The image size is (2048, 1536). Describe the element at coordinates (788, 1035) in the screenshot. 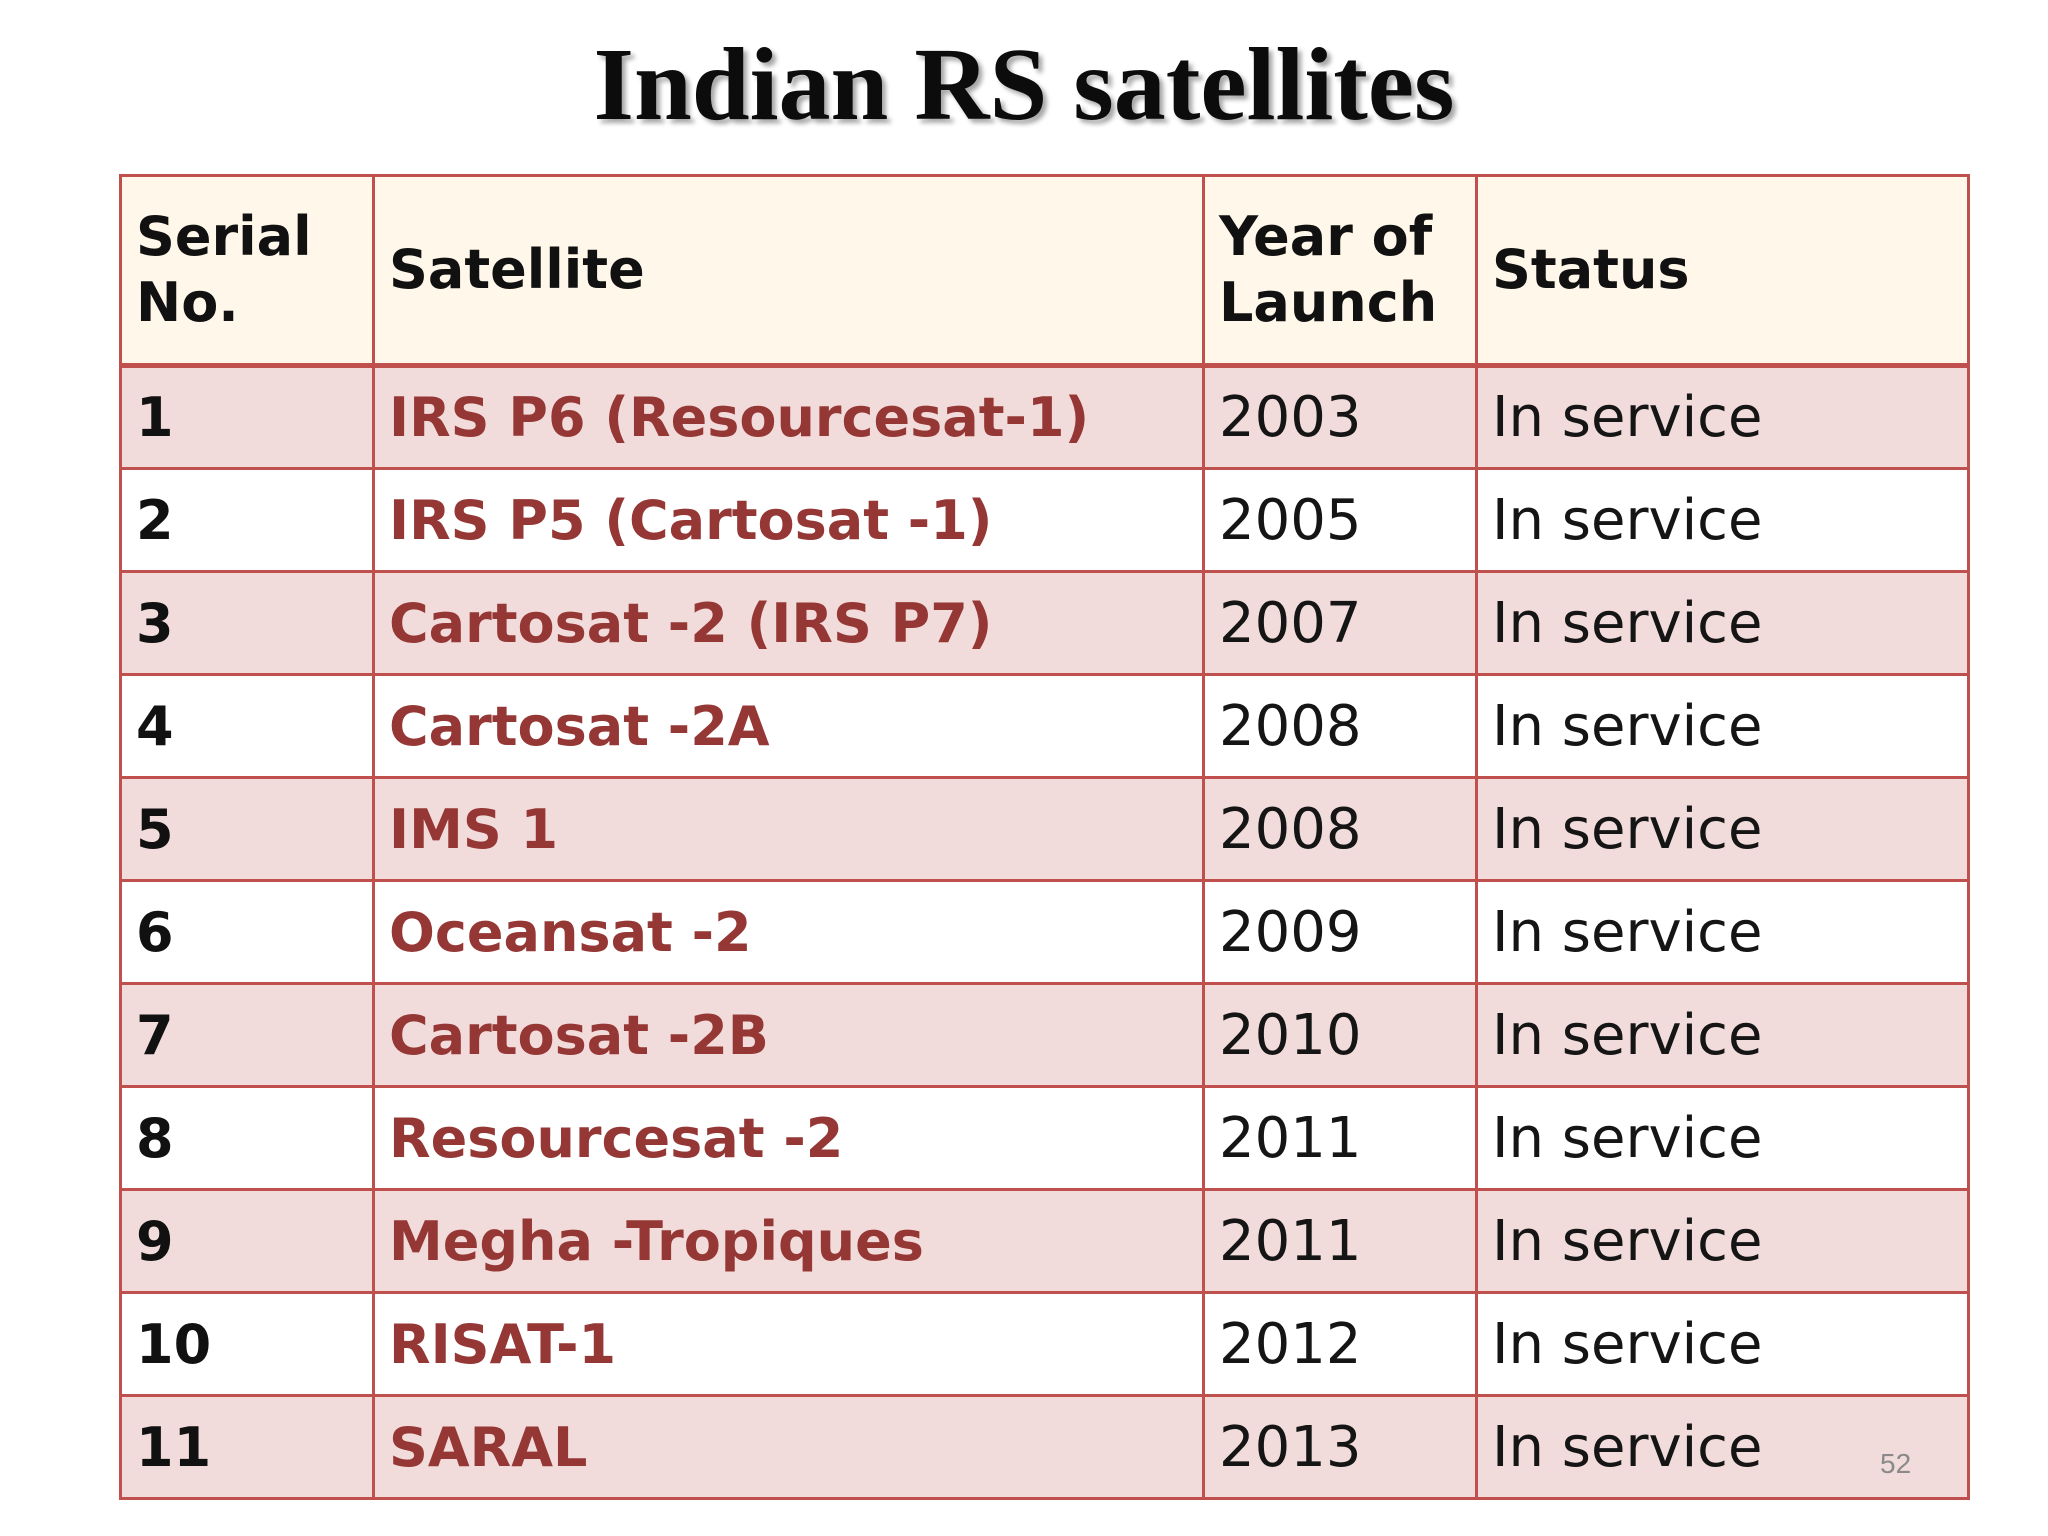

I see `satellite-cell: Cartosat -2B` at that location.